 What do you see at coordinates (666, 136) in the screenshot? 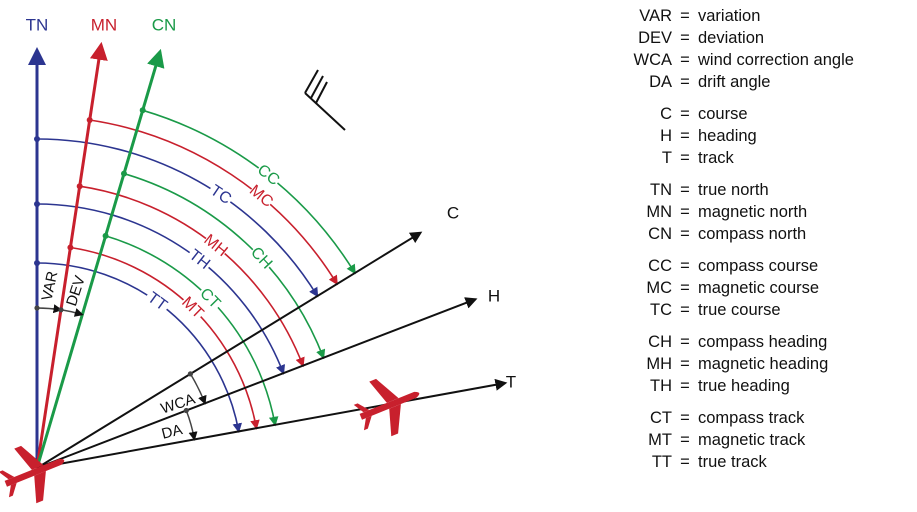
I see `legend-abbr: H` at bounding box center [666, 136].